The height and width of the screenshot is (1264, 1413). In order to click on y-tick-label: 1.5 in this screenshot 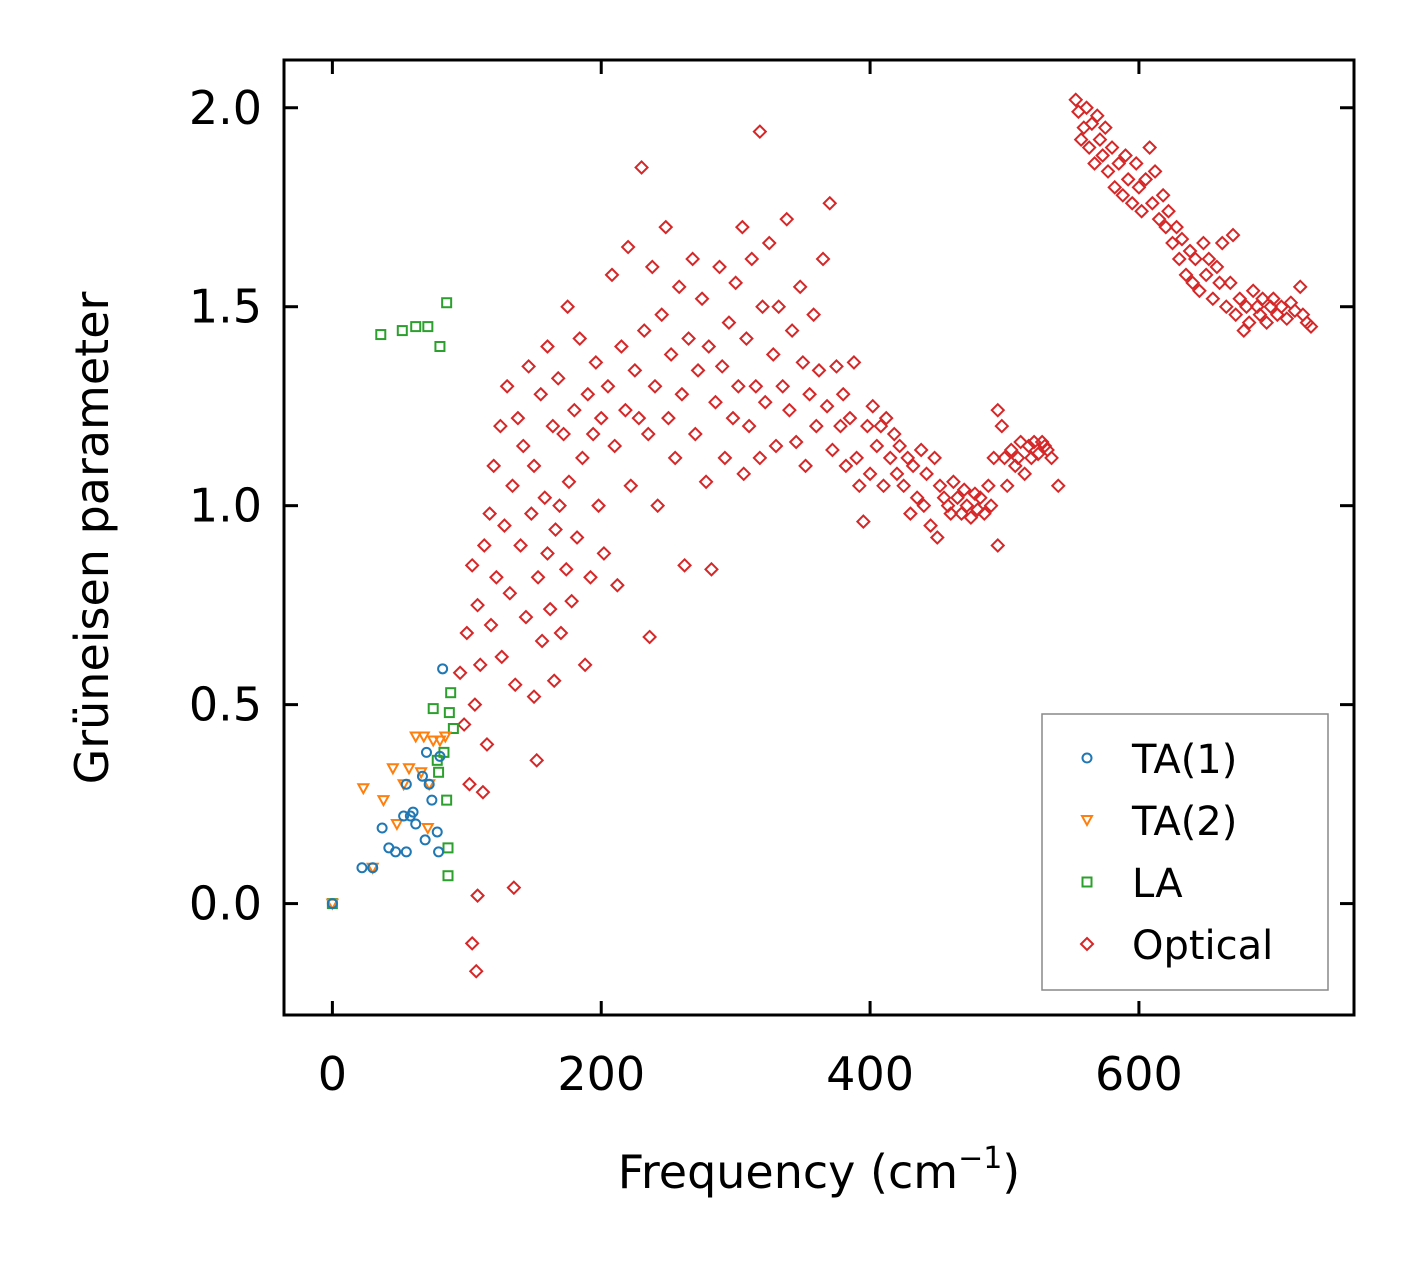, I will do `click(225, 307)`.